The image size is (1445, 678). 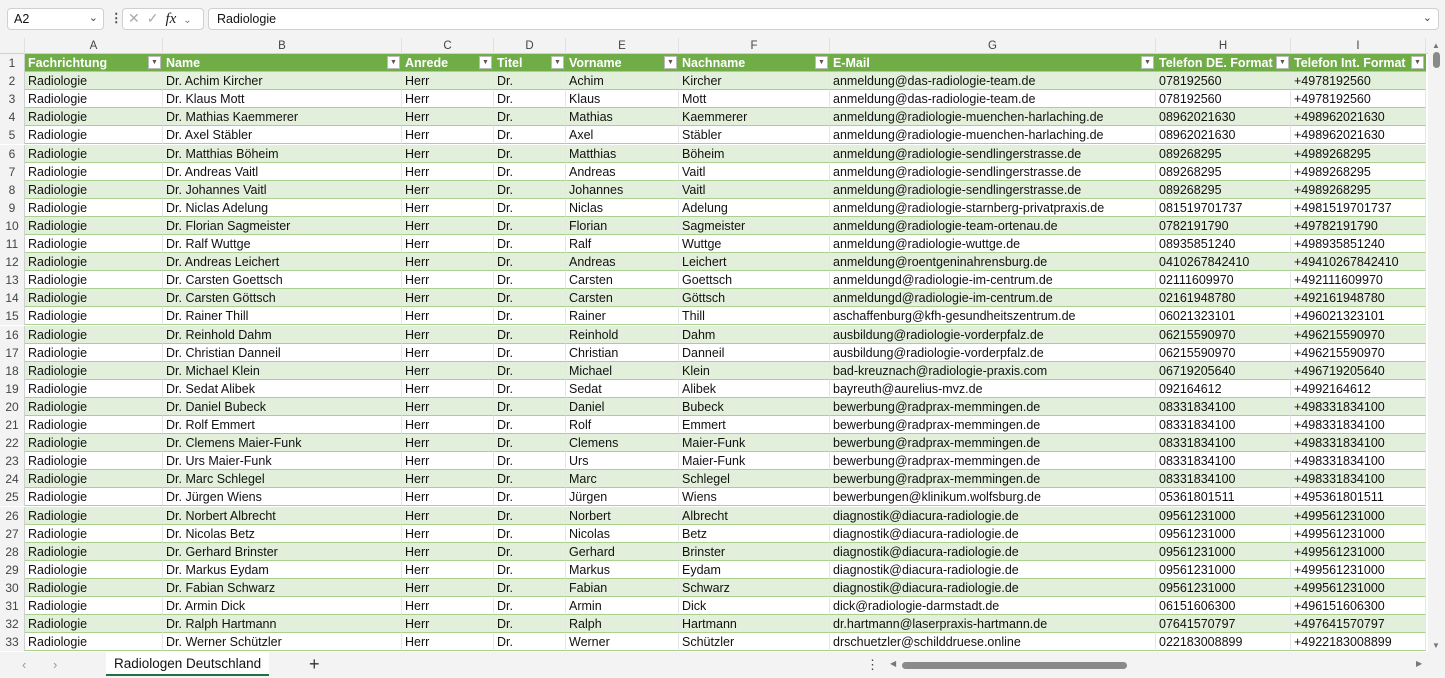 What do you see at coordinates (530, 46) in the screenshot?
I see `column-header-d: D` at bounding box center [530, 46].